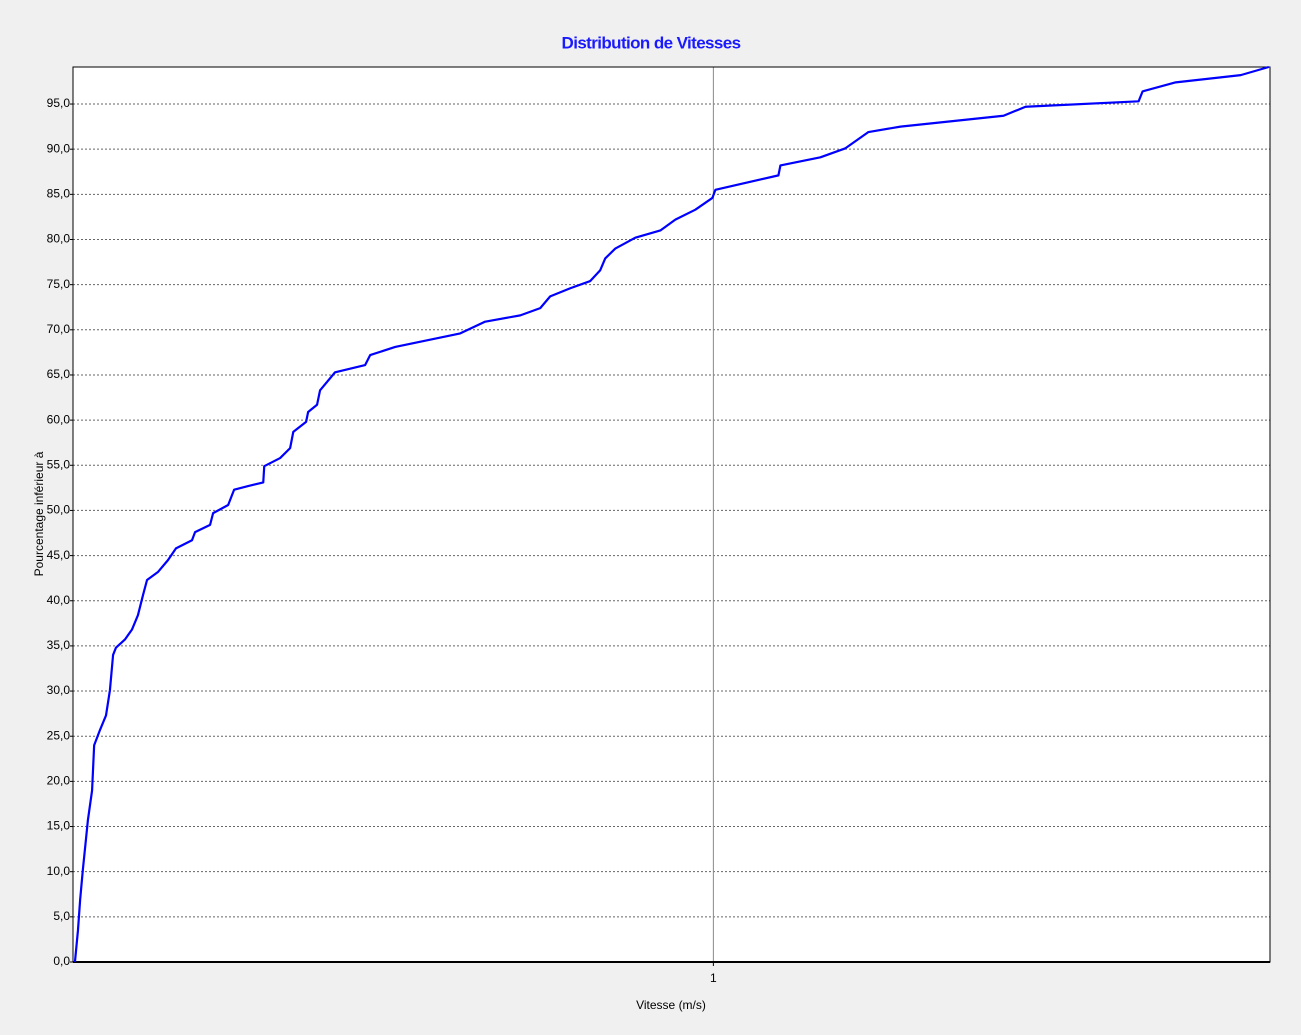 This screenshot has height=1035, width=1301. I want to click on y-tick-label: 15,0, so click(59, 826).